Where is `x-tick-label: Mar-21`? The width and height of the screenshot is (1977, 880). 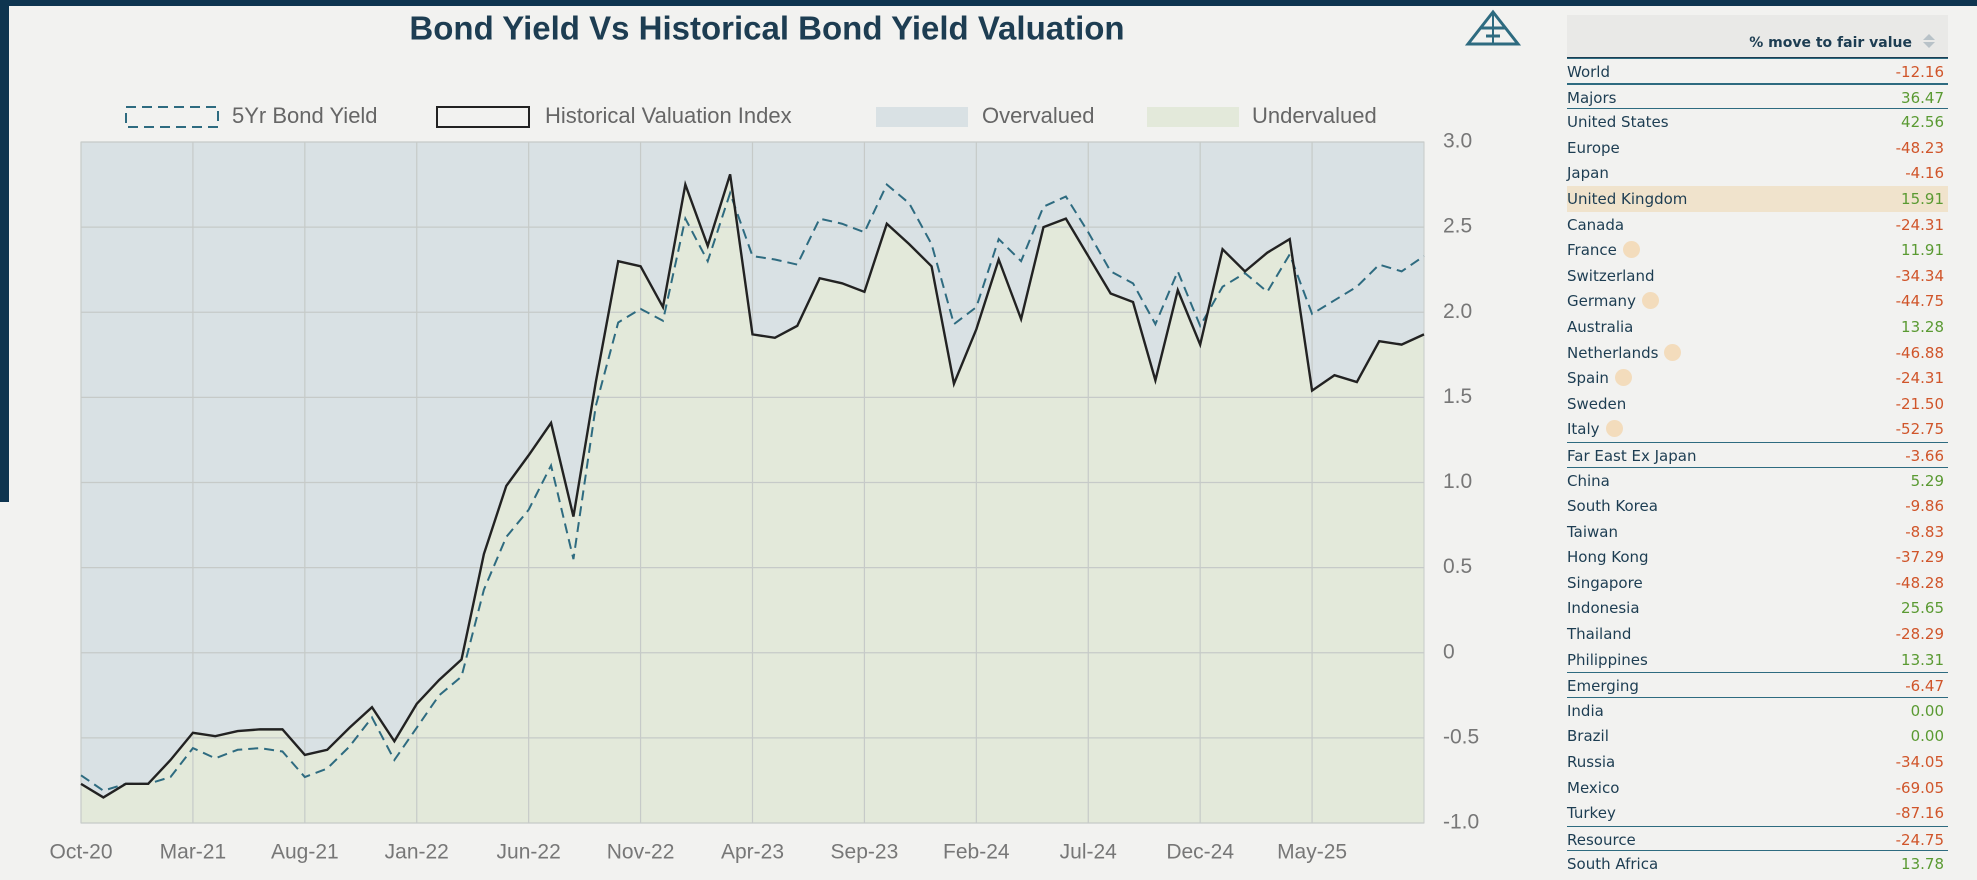 x-tick-label: Mar-21 is located at coordinates (193, 852).